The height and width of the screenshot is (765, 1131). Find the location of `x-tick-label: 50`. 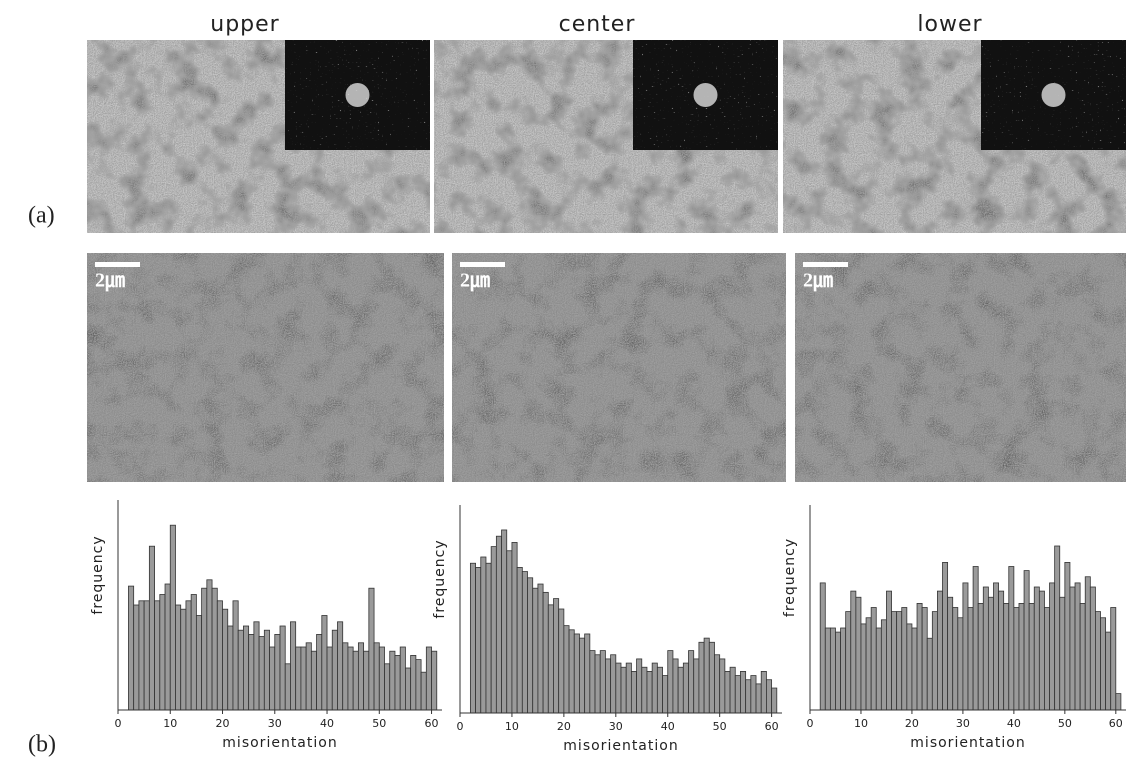

x-tick-label: 50 is located at coordinates (379, 723).